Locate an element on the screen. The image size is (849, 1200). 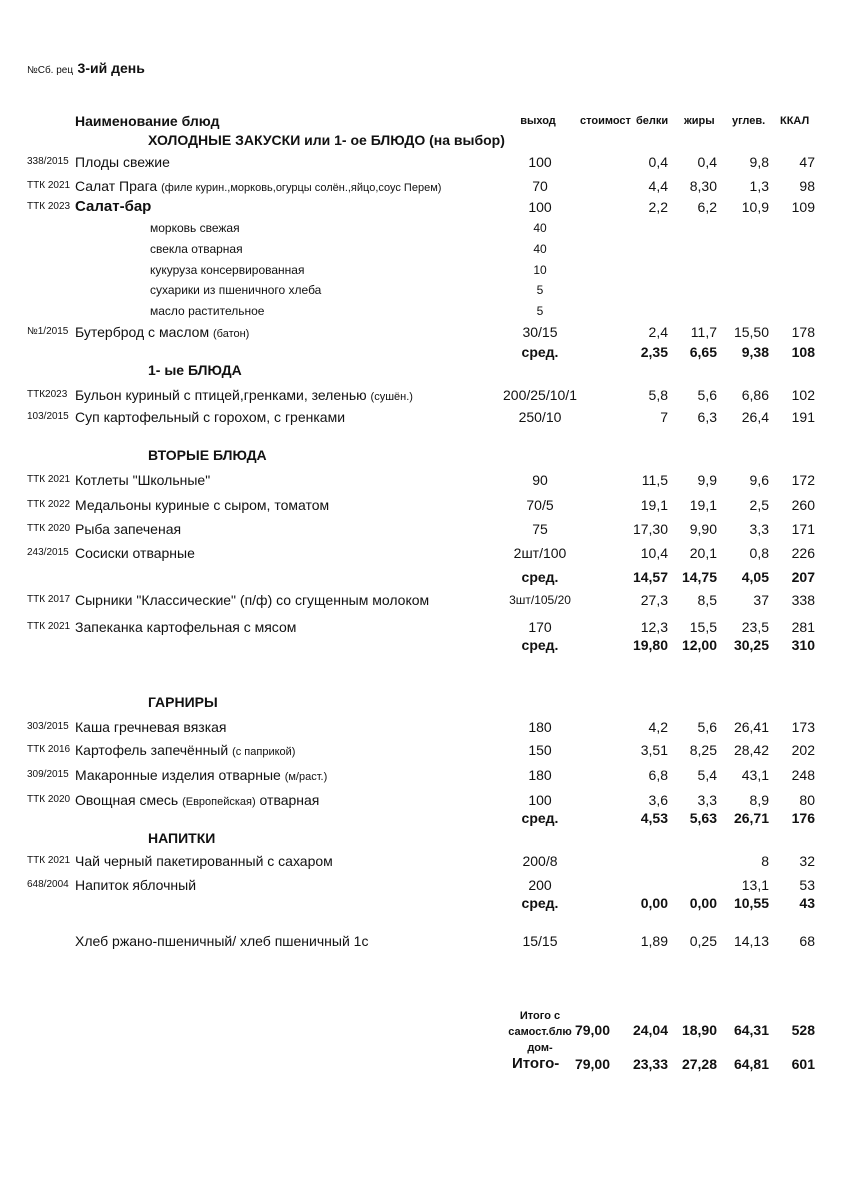
total-kcal: 528 is located at coordinates (803, 1030).